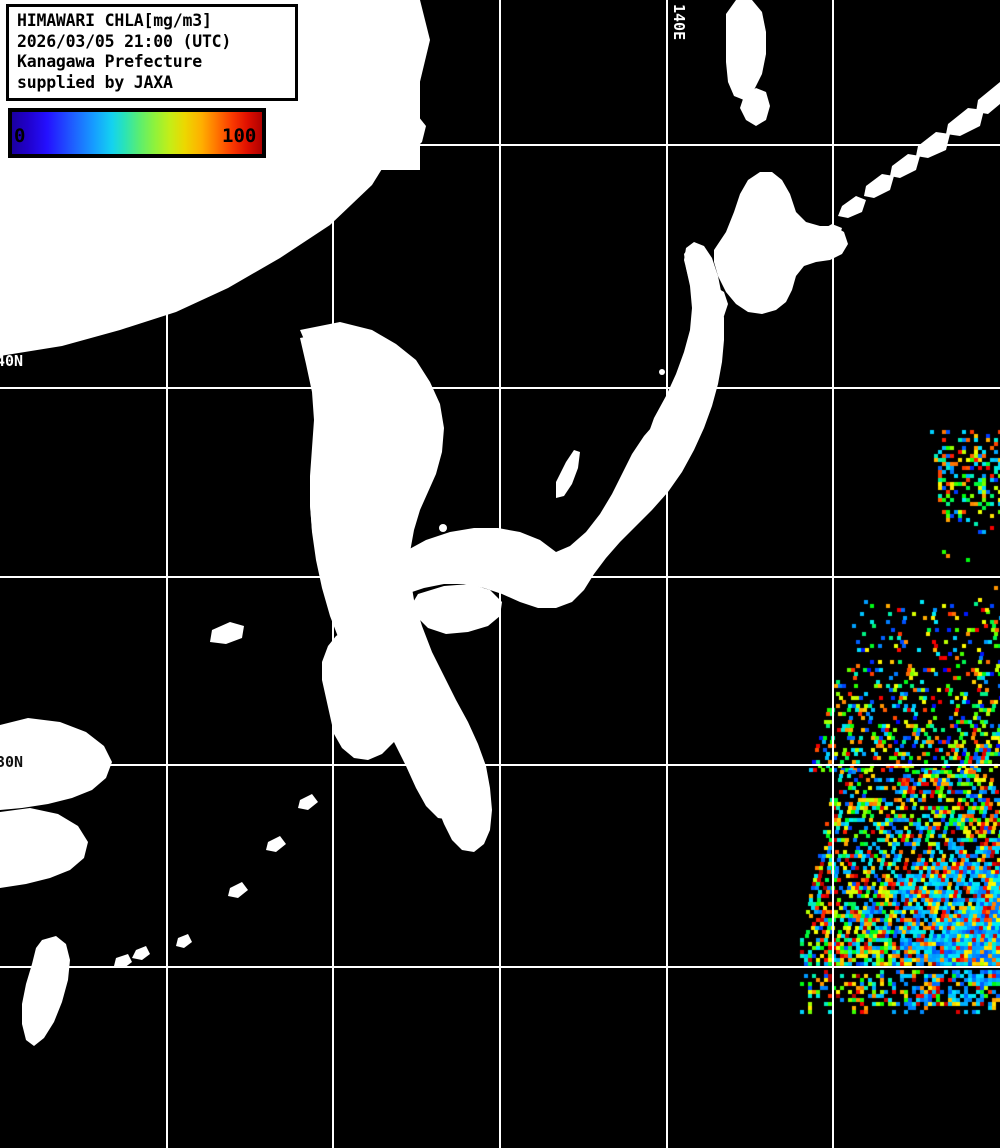 The image size is (1000, 1148). What do you see at coordinates (95, 82) in the screenshot?
I see `info-source: supplied by JAXA` at bounding box center [95, 82].